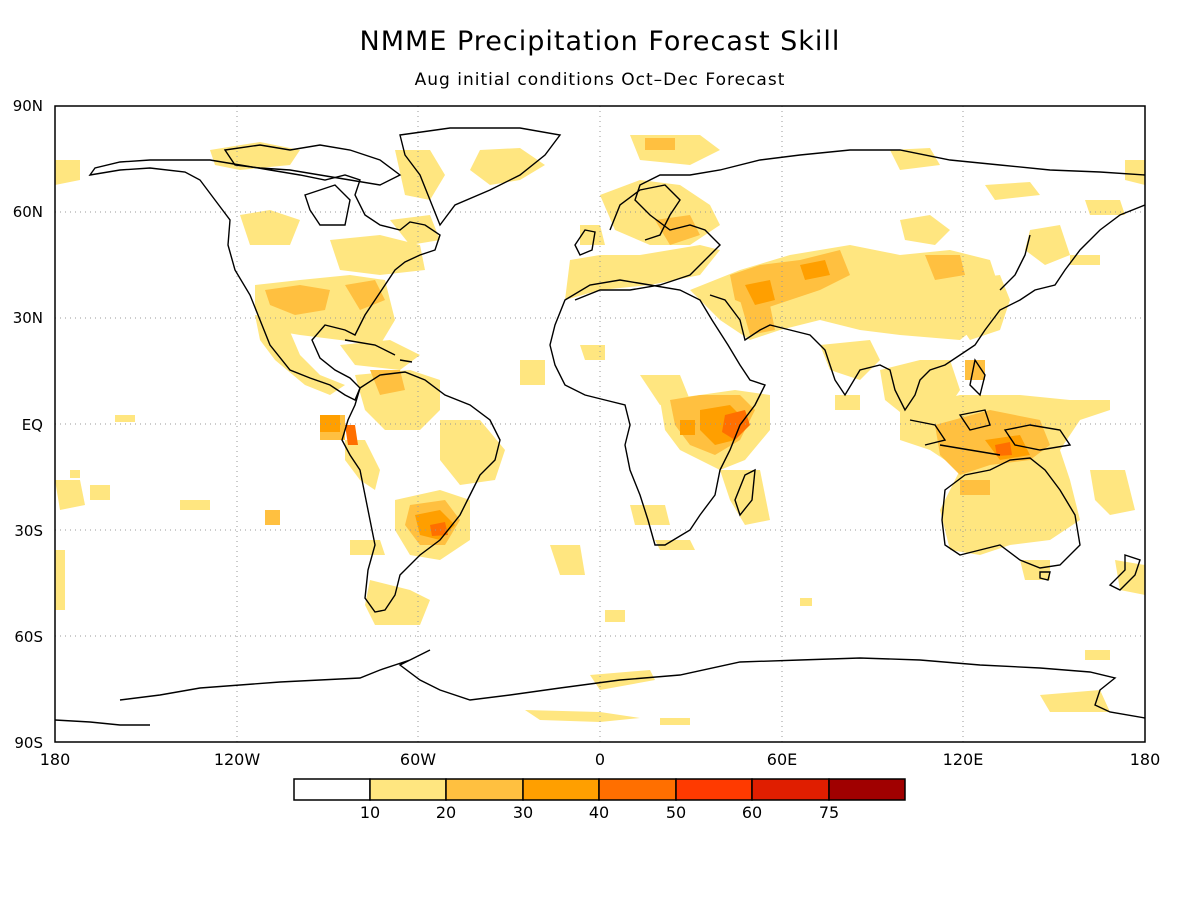 The height and width of the screenshot is (900, 1200). Describe the element at coordinates (1145, 759) in the screenshot. I see `lon-label-180e: 180` at that location.